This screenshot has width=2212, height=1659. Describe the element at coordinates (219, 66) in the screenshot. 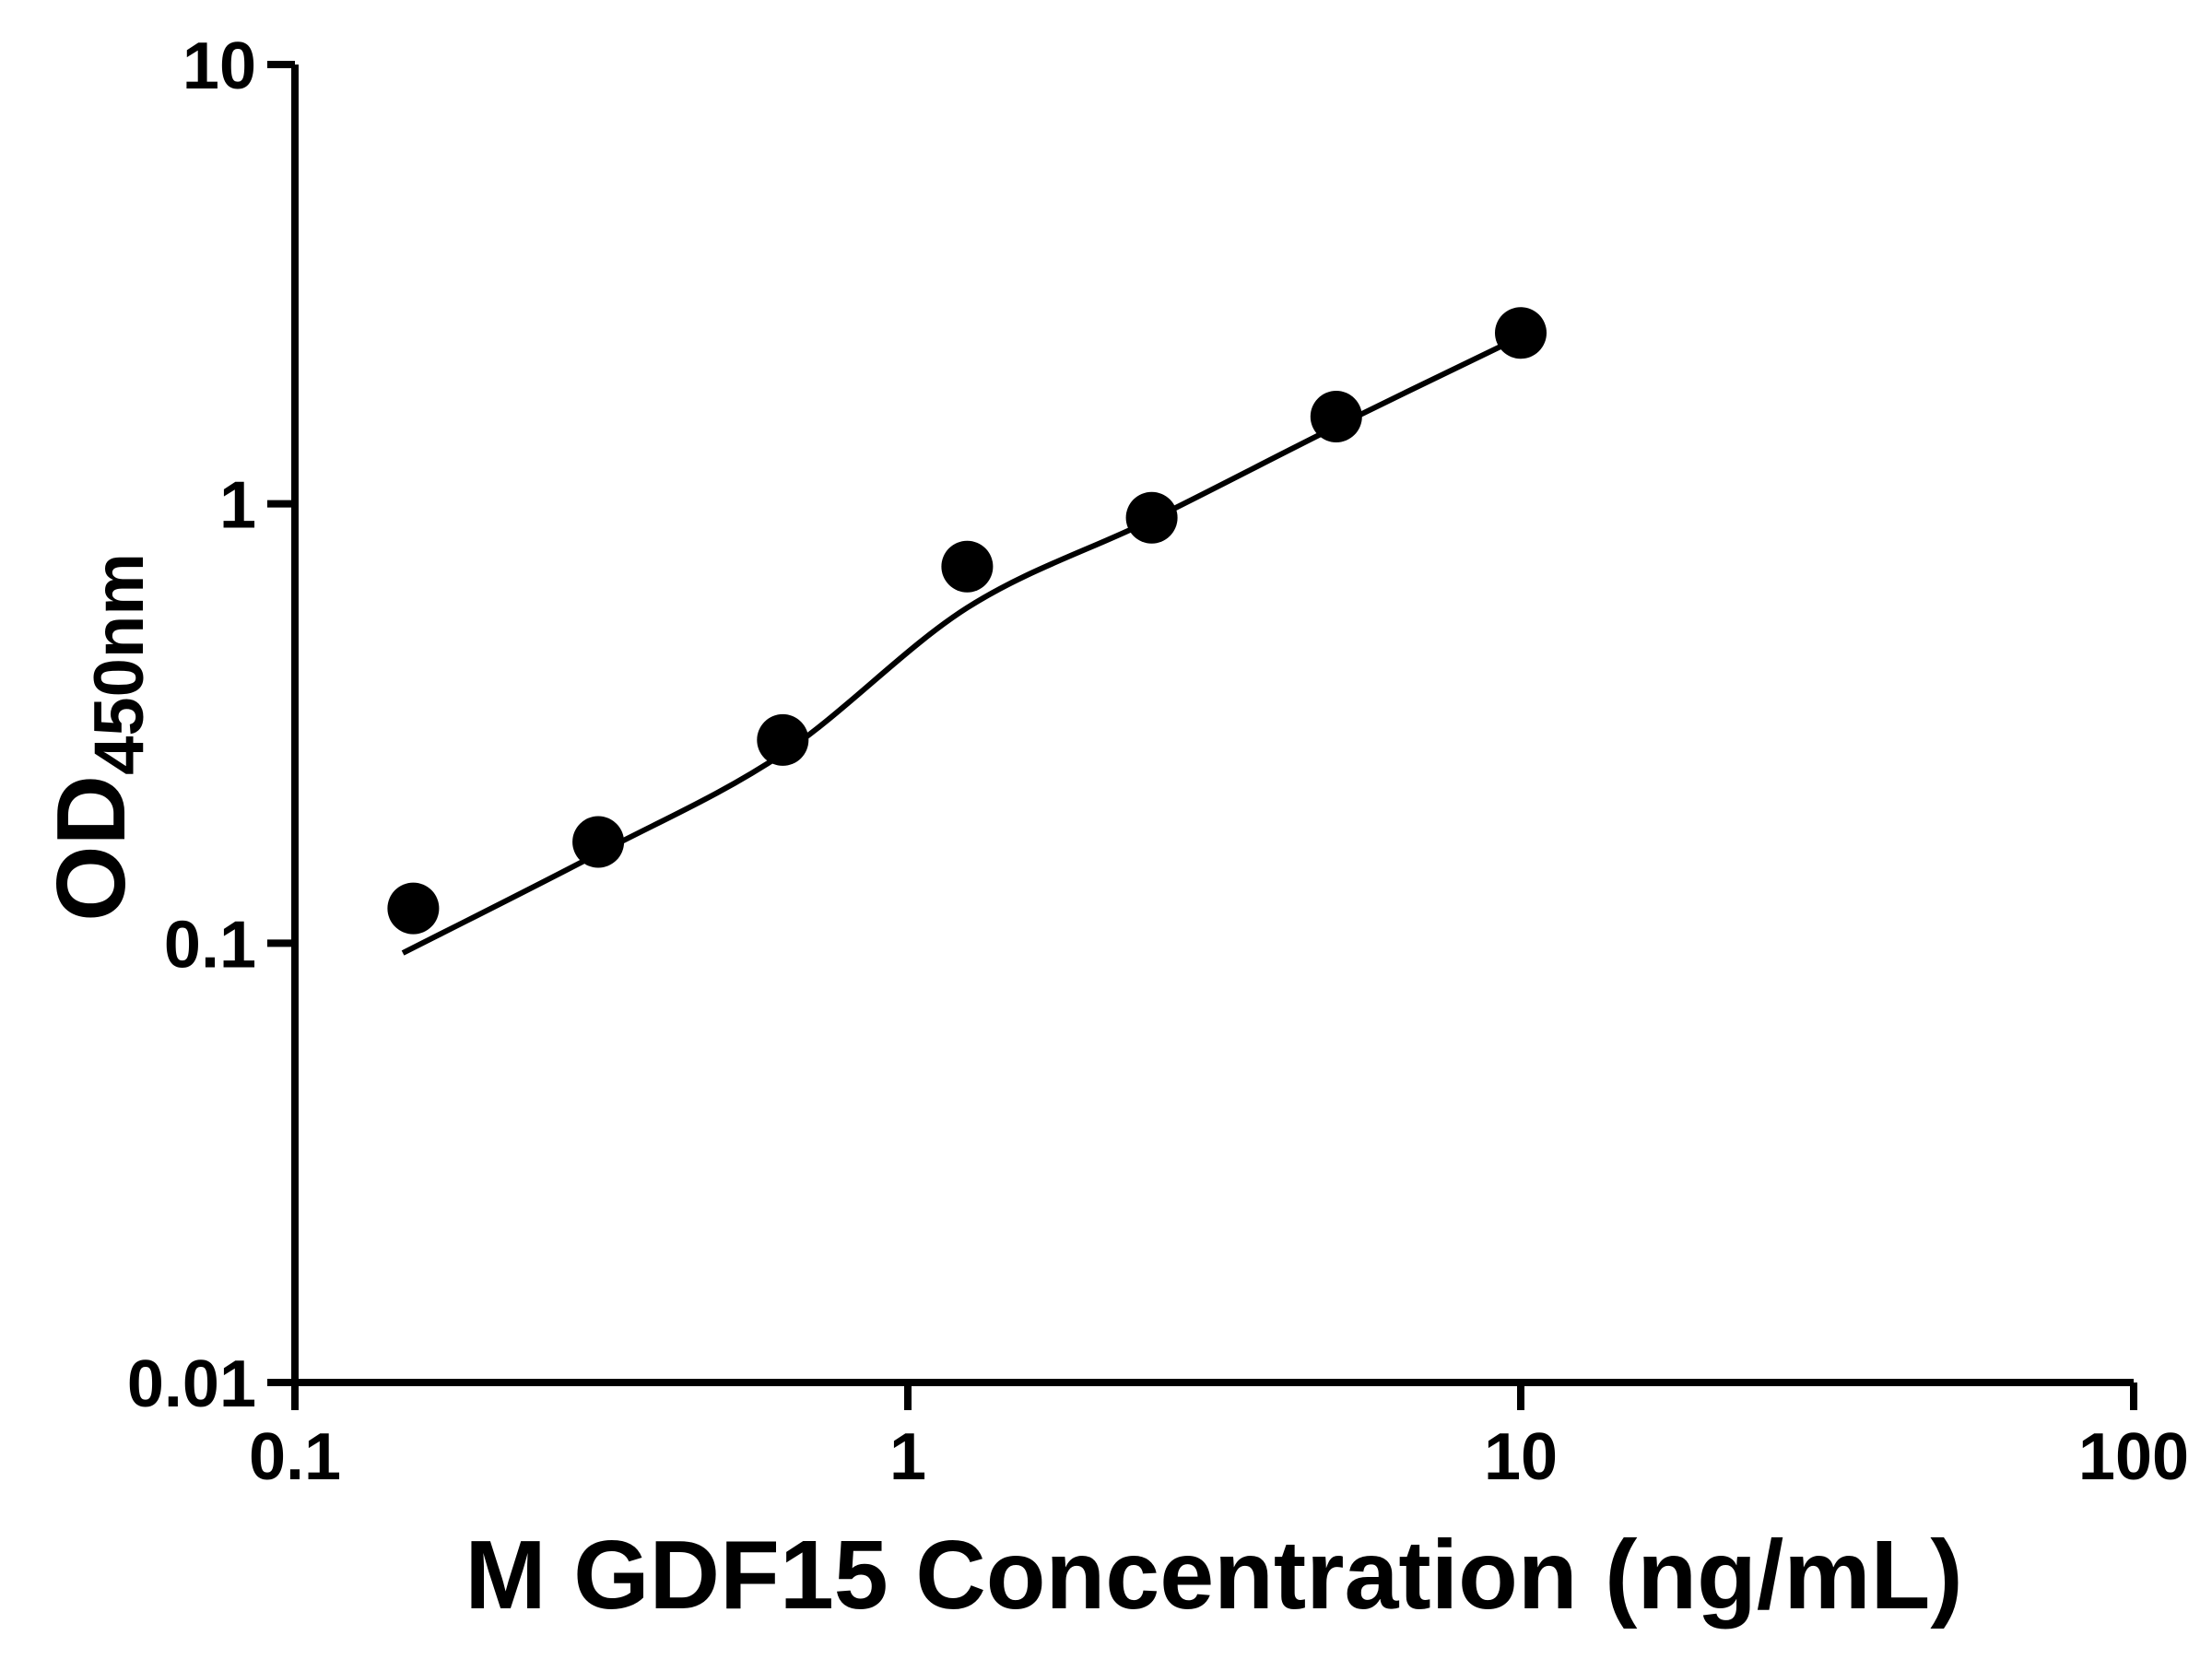

I see `y-axis-tick-label: 10` at that location.